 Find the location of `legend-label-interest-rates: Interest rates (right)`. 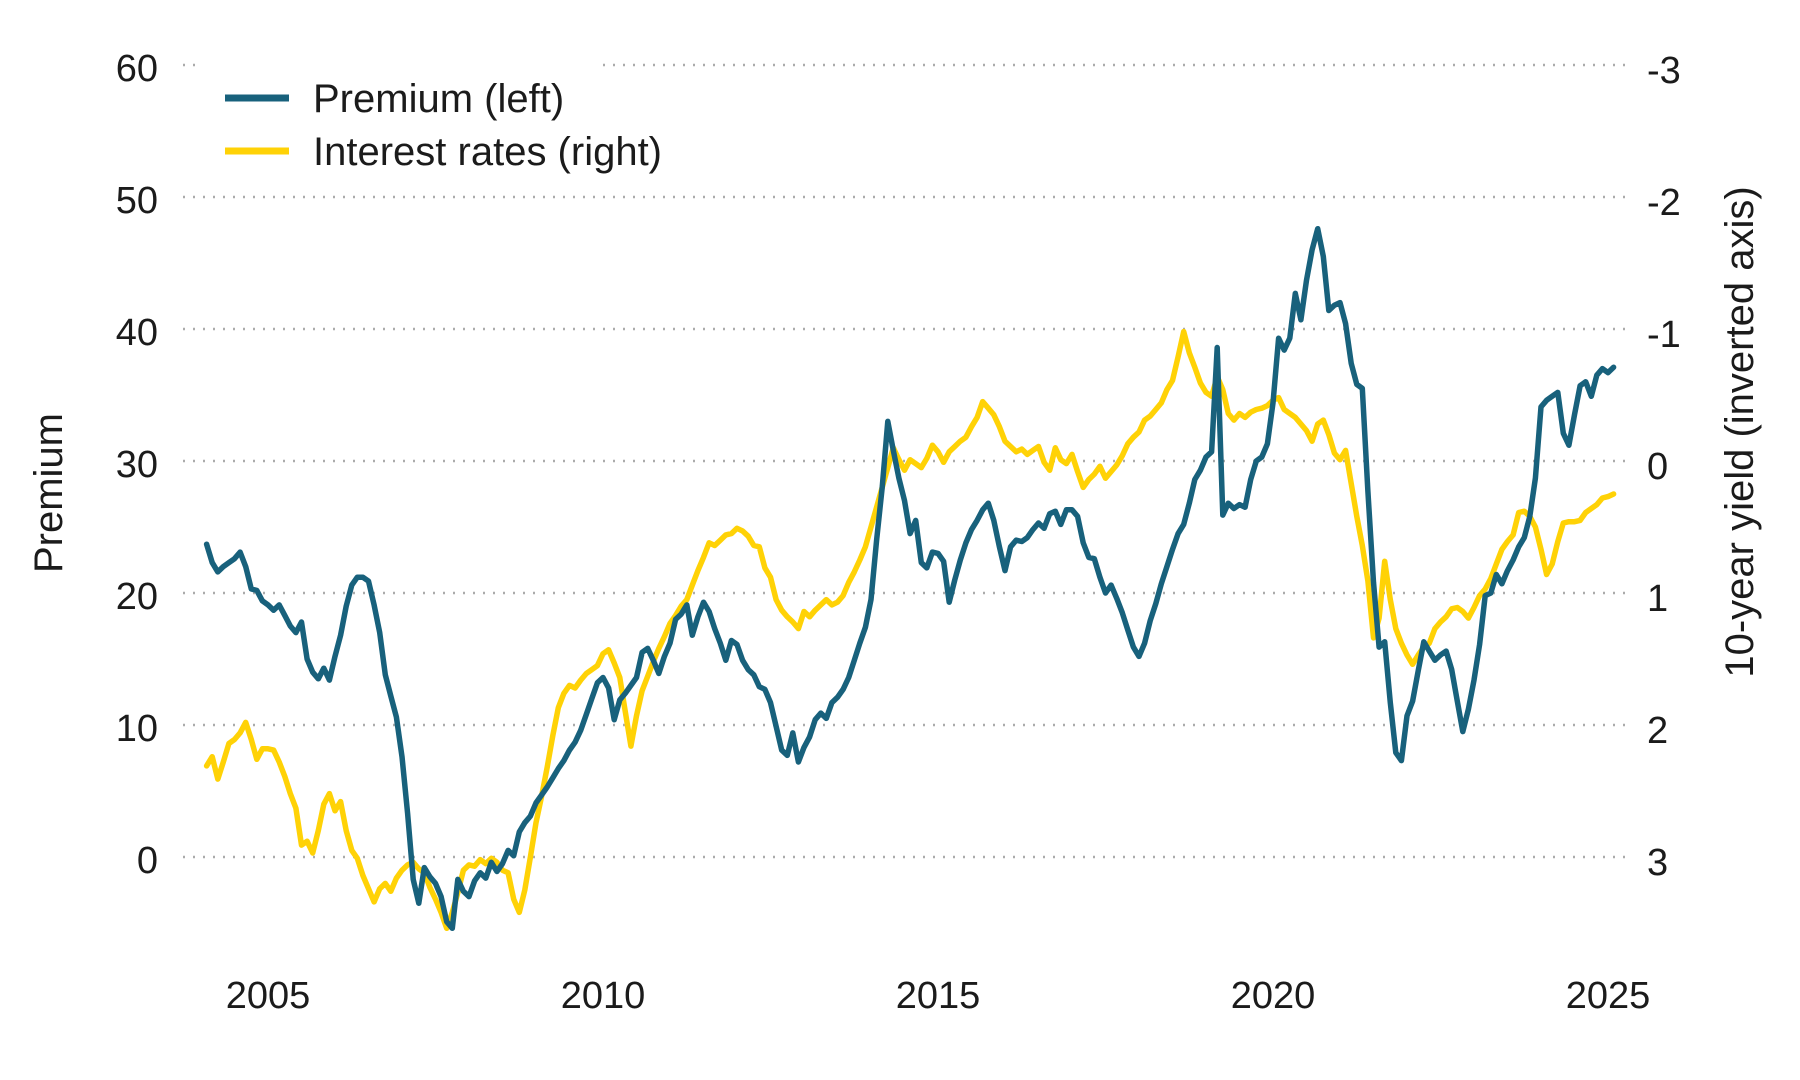

legend-label-interest-rates: Interest rates (right) is located at coordinates (487, 152).